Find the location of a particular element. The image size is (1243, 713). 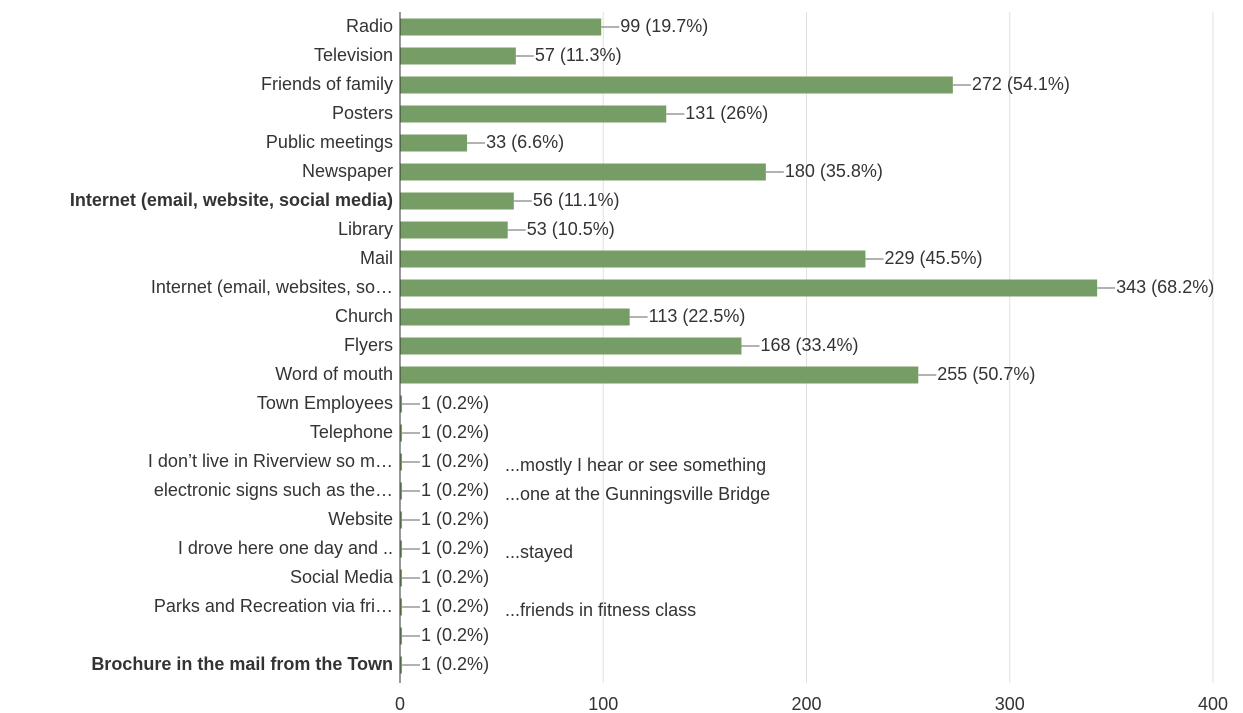

y-tick-label: Website is located at coordinates (360, 519).